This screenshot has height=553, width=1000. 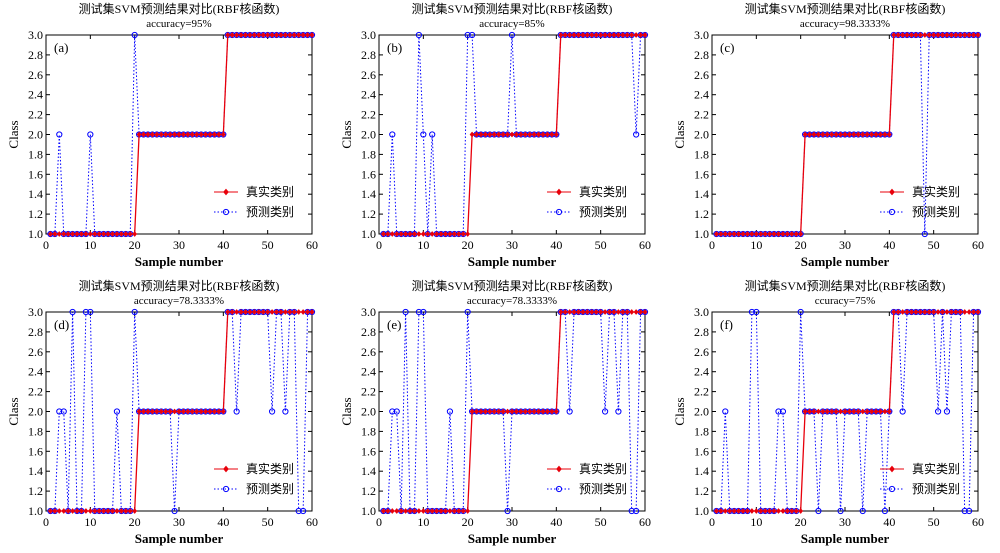 I want to click on panel-label: (f), so click(x=726, y=324).